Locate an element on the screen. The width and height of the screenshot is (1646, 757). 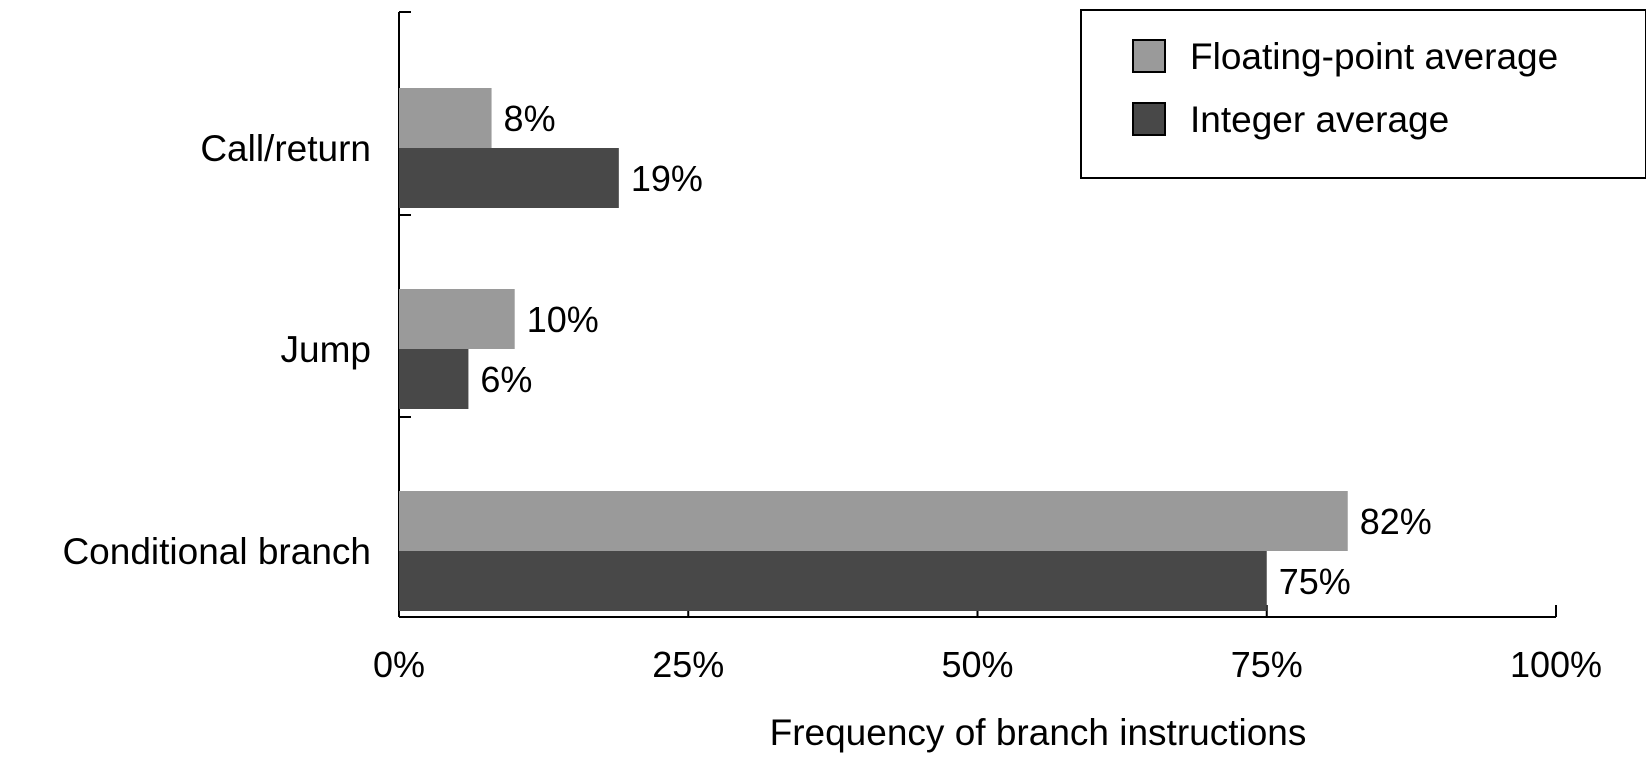
x-tick-label: 25% is located at coordinates (688, 664).